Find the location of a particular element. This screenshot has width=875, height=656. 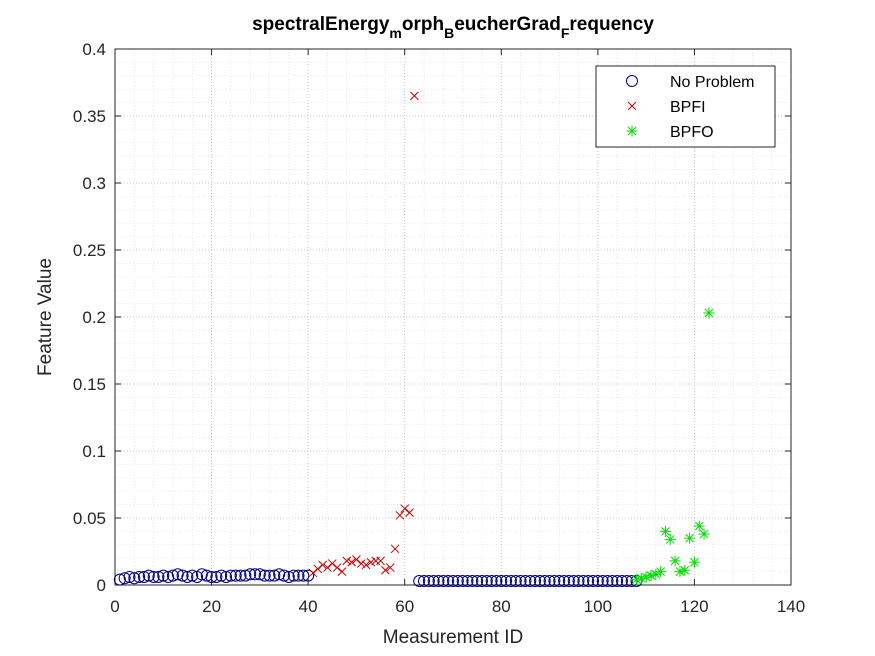

series-bpfo is located at coordinates (672, 446).